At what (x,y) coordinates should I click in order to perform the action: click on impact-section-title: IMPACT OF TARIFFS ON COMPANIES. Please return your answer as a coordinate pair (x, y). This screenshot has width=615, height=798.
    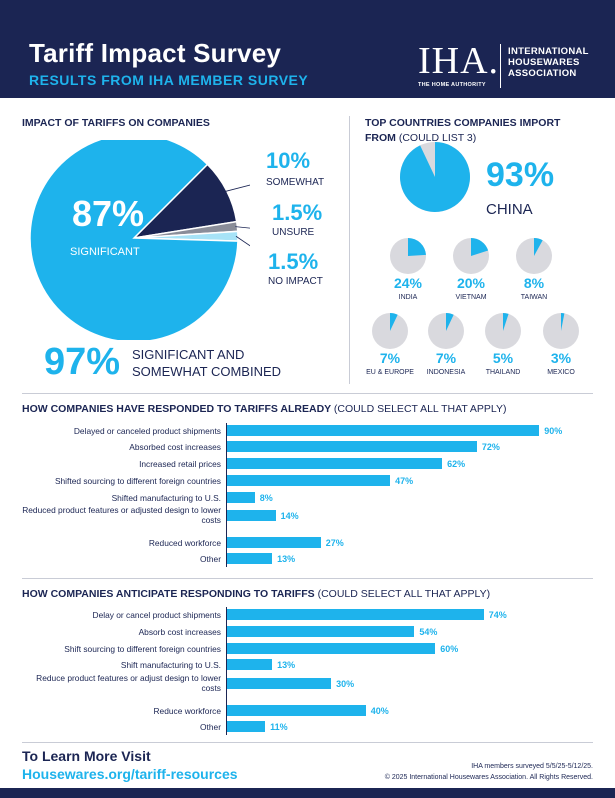
    Looking at the image, I should click on (116, 123).